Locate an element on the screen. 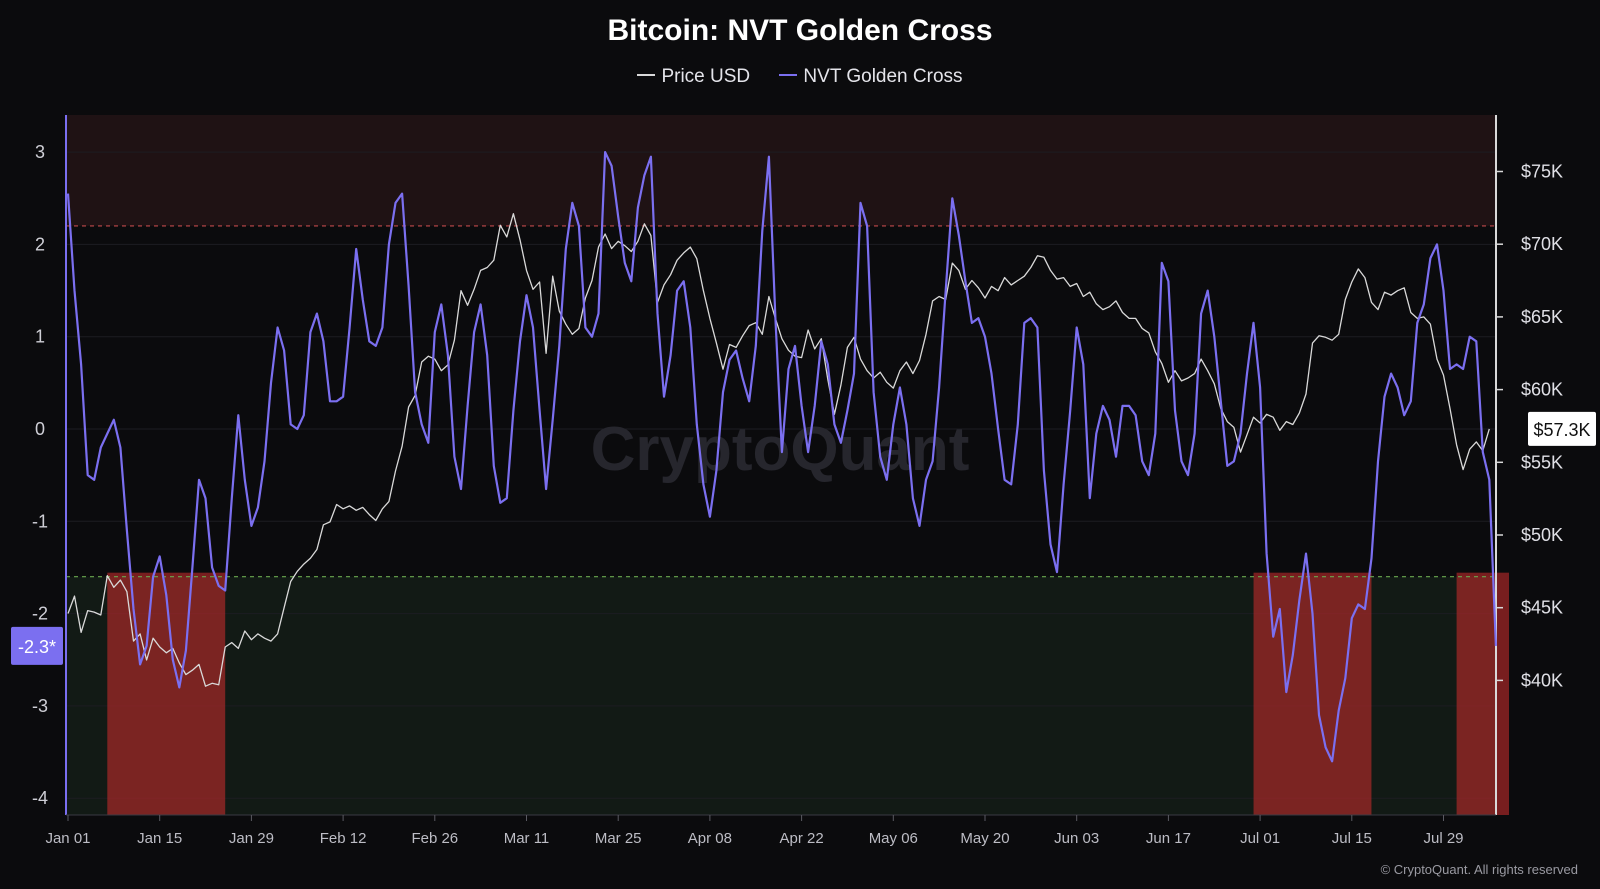 This screenshot has height=889, width=1600. legend-item-price: Price USD is located at coordinates (693, 77).